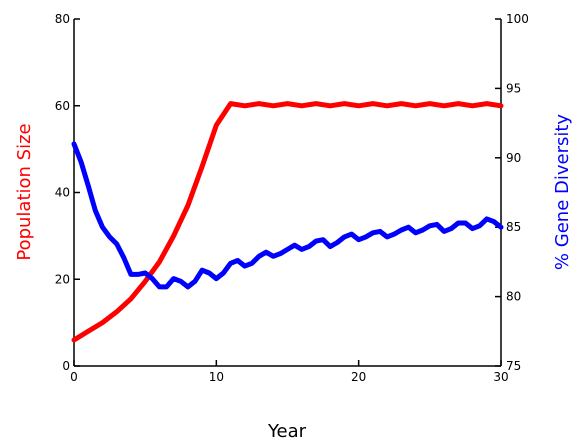 The width and height of the screenshot is (587, 441). Describe the element at coordinates (513, 366) in the screenshot. I see `y-right-tick-label: 75` at that location.